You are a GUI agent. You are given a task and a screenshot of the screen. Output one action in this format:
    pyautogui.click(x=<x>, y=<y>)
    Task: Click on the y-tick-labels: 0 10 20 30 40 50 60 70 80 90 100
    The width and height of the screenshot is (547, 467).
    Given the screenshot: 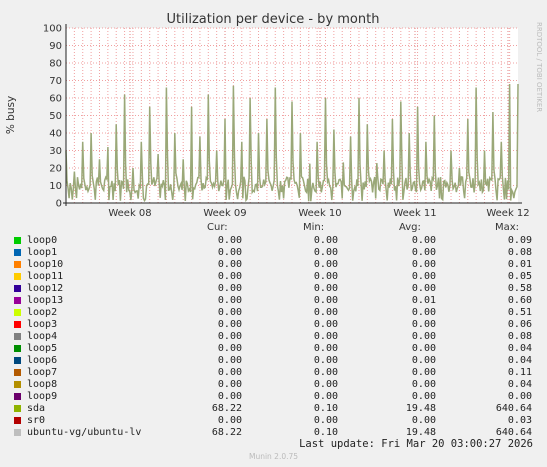 What is the action you would take?
    pyautogui.click(x=52, y=117)
    